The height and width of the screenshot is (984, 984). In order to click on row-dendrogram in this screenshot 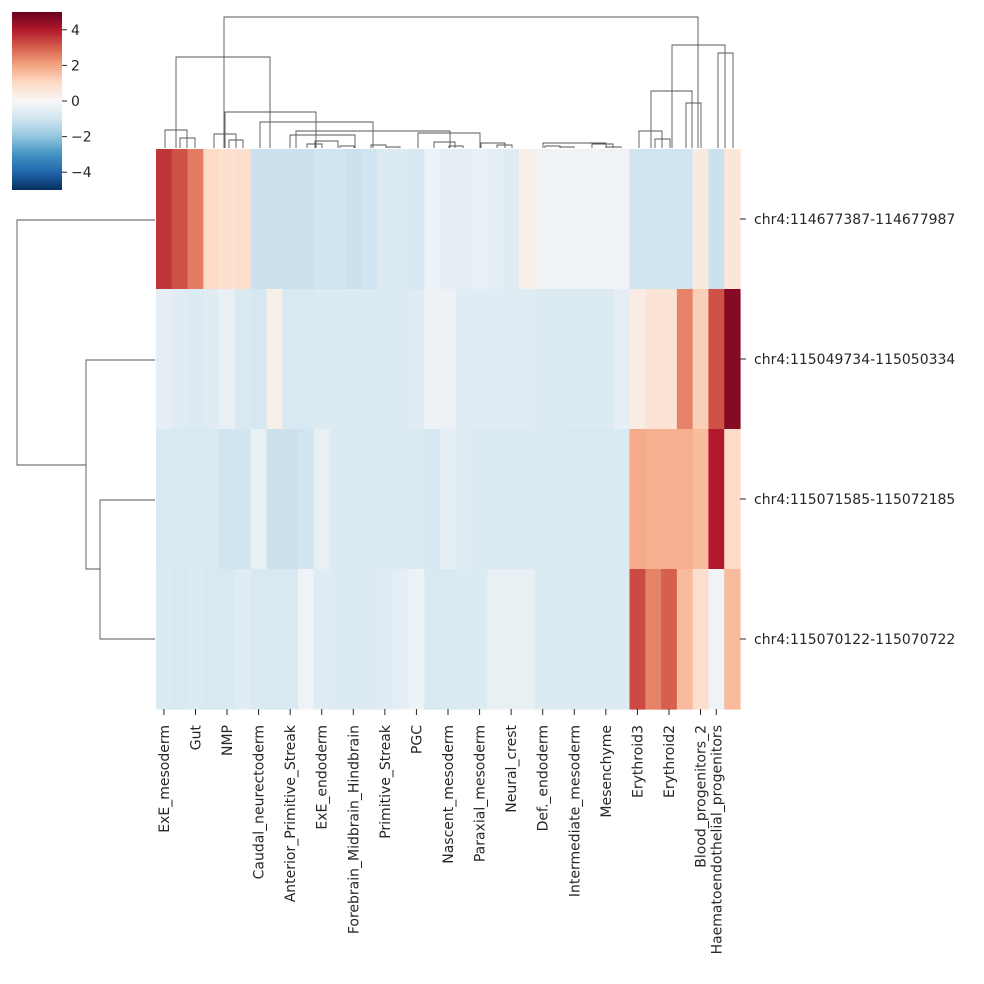, I will do `click(85, 429)`.